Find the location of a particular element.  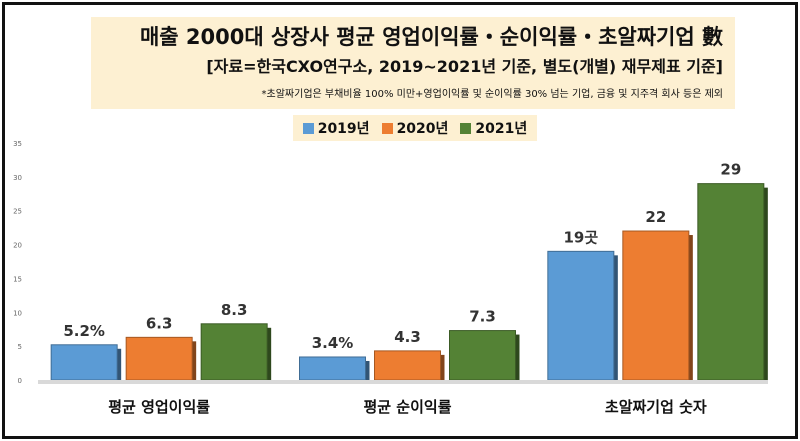

data-label: 4.3 is located at coordinates (407, 337).